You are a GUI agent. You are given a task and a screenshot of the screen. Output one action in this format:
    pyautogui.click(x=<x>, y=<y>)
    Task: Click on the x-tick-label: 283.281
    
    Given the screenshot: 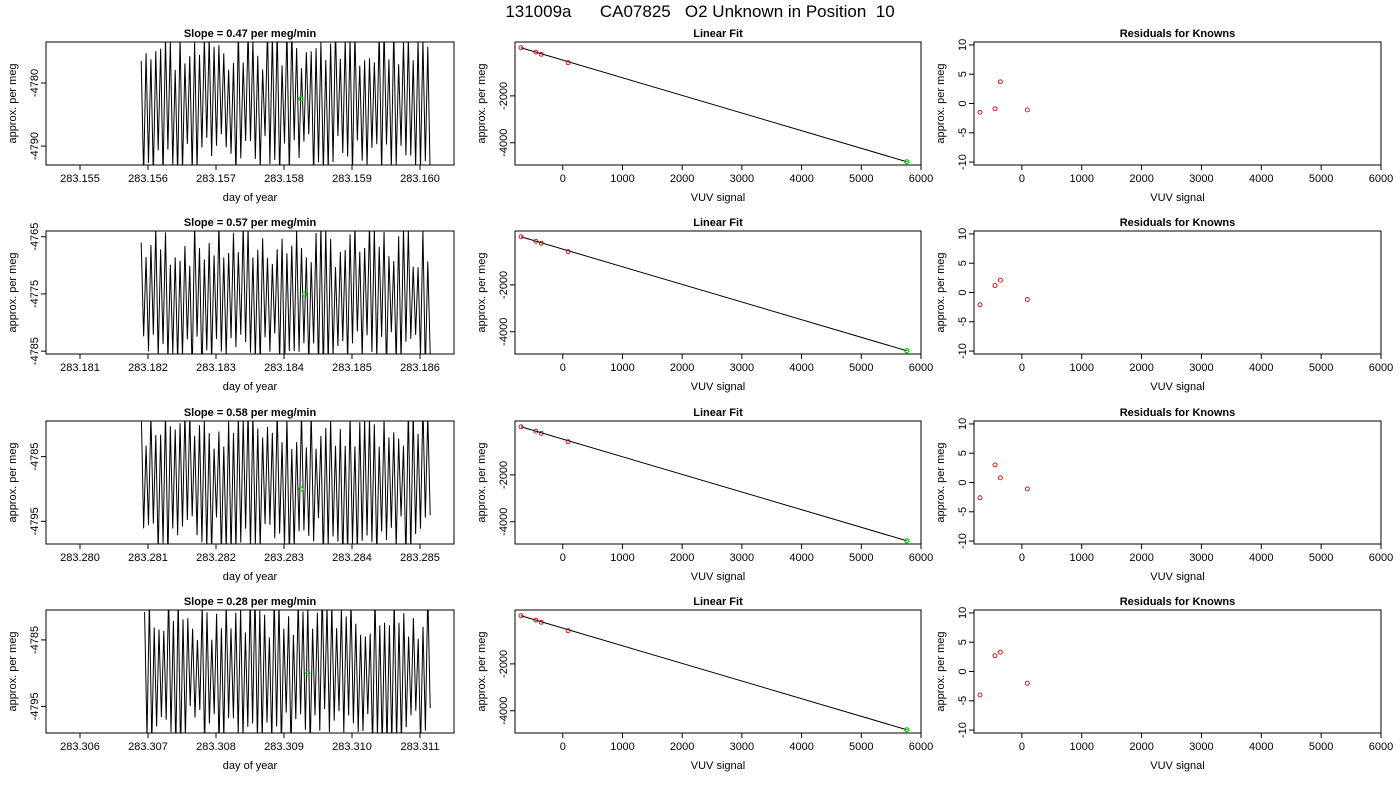 What is the action you would take?
    pyautogui.click(x=148, y=558)
    